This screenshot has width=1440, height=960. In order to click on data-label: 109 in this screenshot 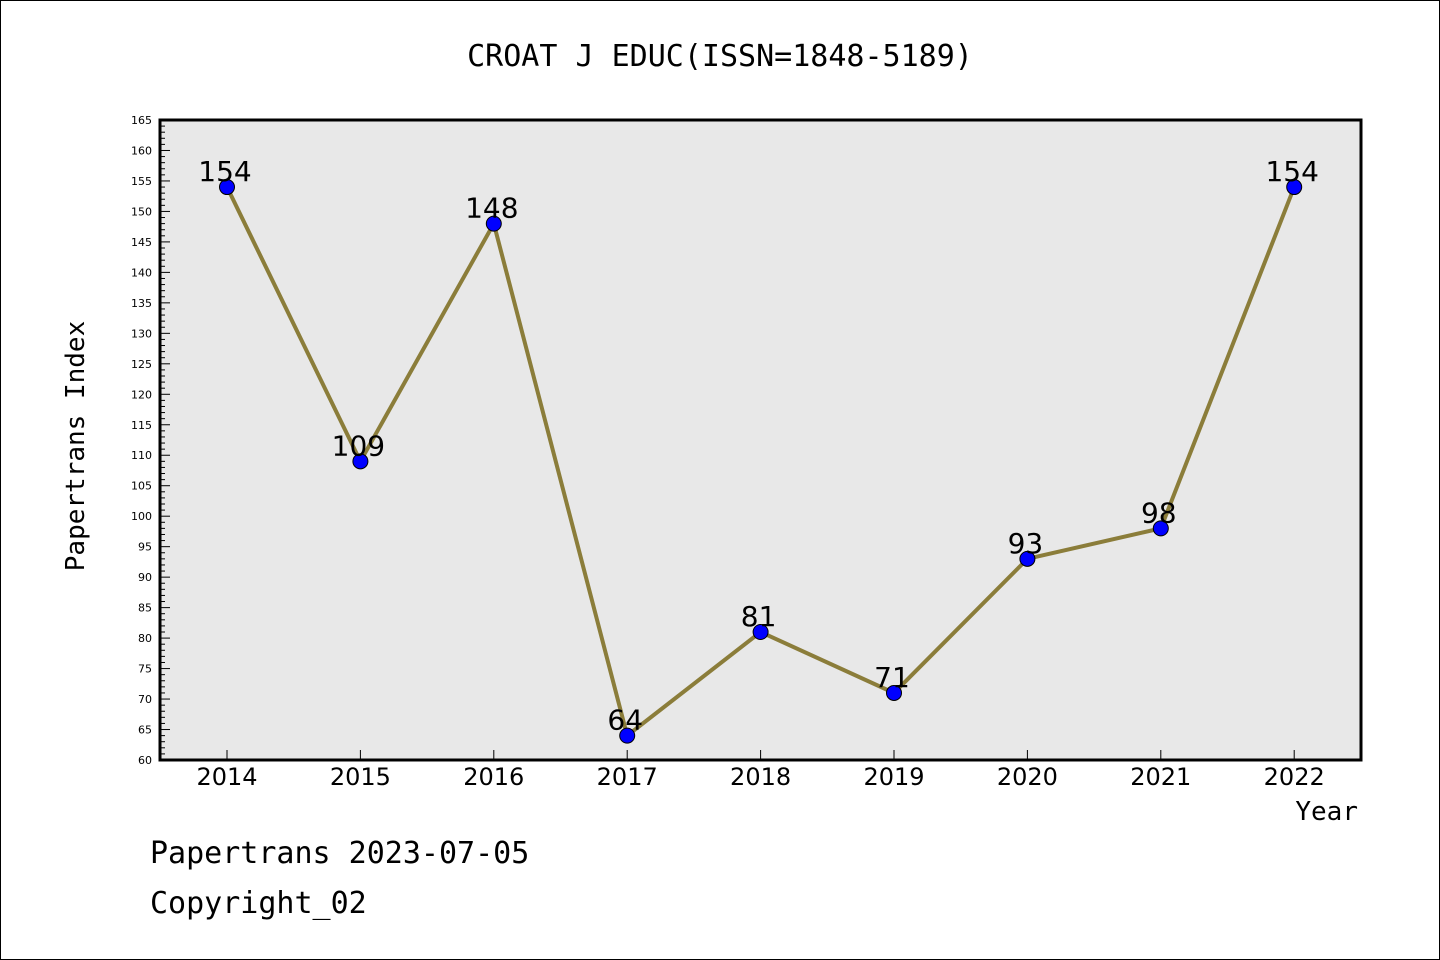, I will do `click(358, 445)`.